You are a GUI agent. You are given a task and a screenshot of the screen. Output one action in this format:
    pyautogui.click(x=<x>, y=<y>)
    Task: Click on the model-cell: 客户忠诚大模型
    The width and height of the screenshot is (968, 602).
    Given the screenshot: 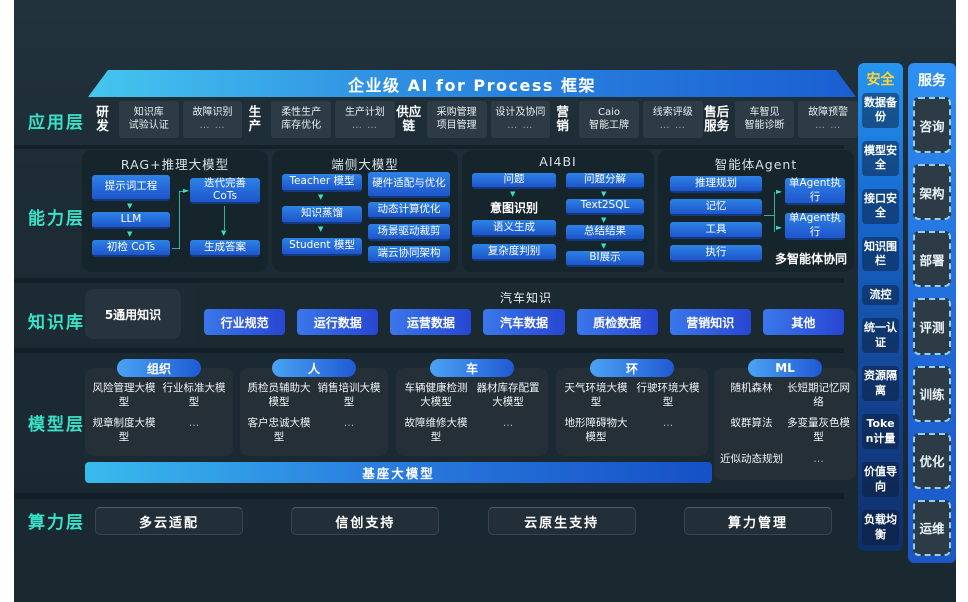 What is the action you would take?
    pyautogui.click(x=279, y=430)
    